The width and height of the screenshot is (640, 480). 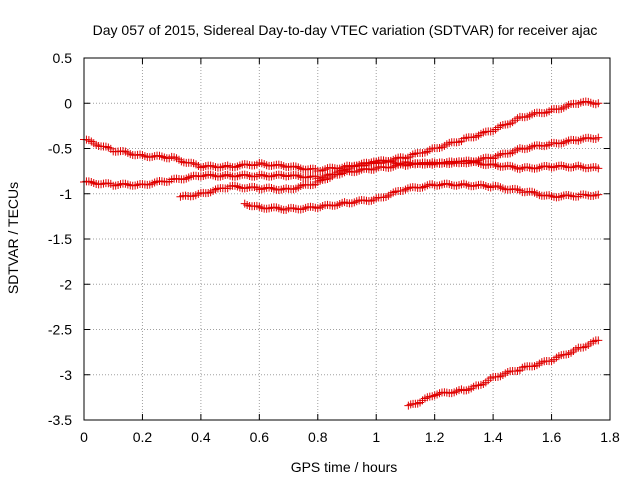 I want to click on x-tick-label: 1, so click(x=376, y=437).